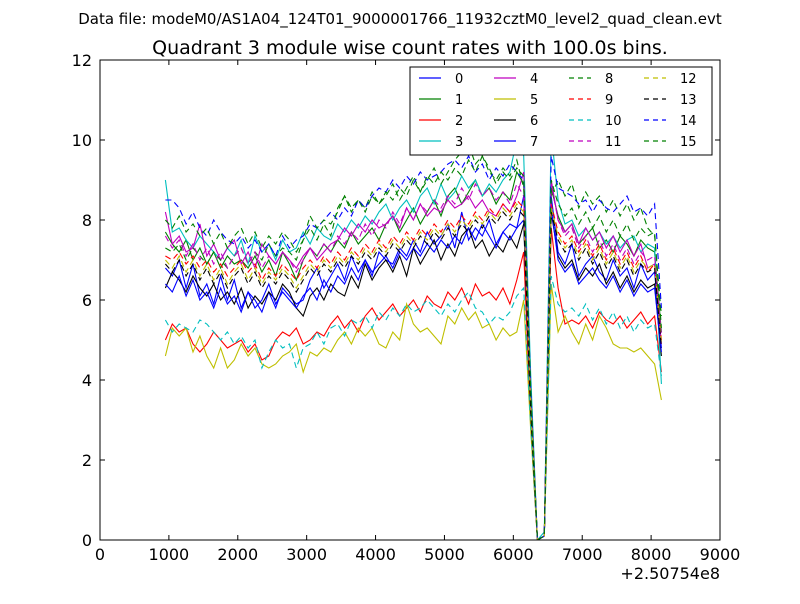 This screenshot has height=604, width=800. Describe the element at coordinates (670, 573) in the screenshot. I see `x-offset-label: +2.50754e8` at that location.